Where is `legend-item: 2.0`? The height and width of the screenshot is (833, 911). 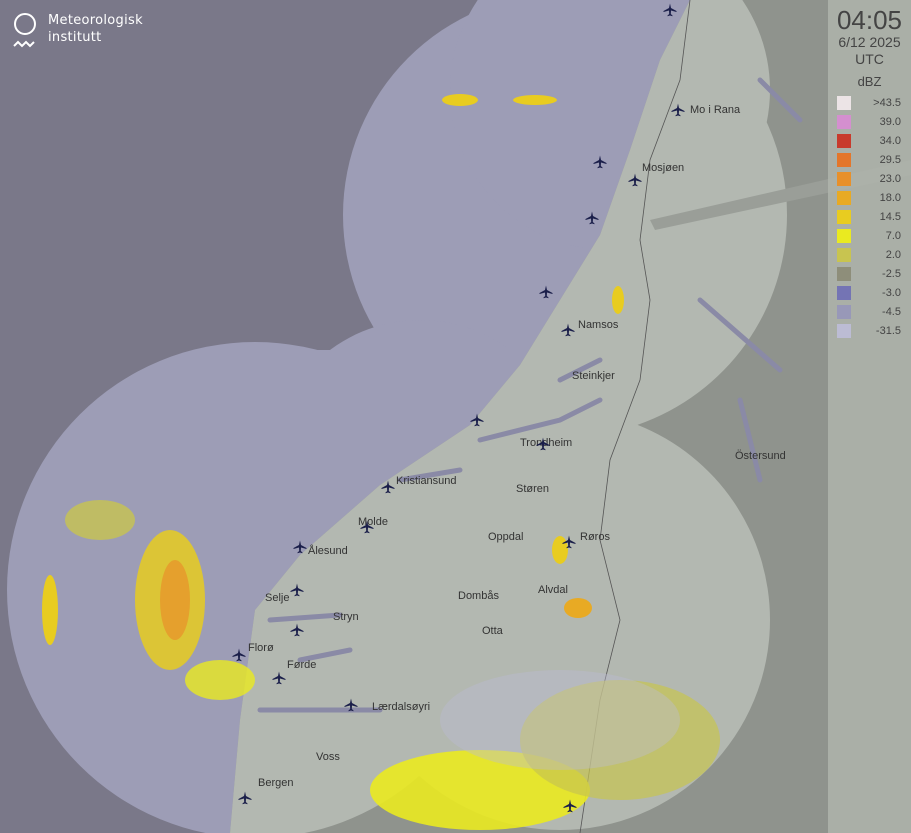
legend-item: 2.0 is located at coordinates (874, 254).